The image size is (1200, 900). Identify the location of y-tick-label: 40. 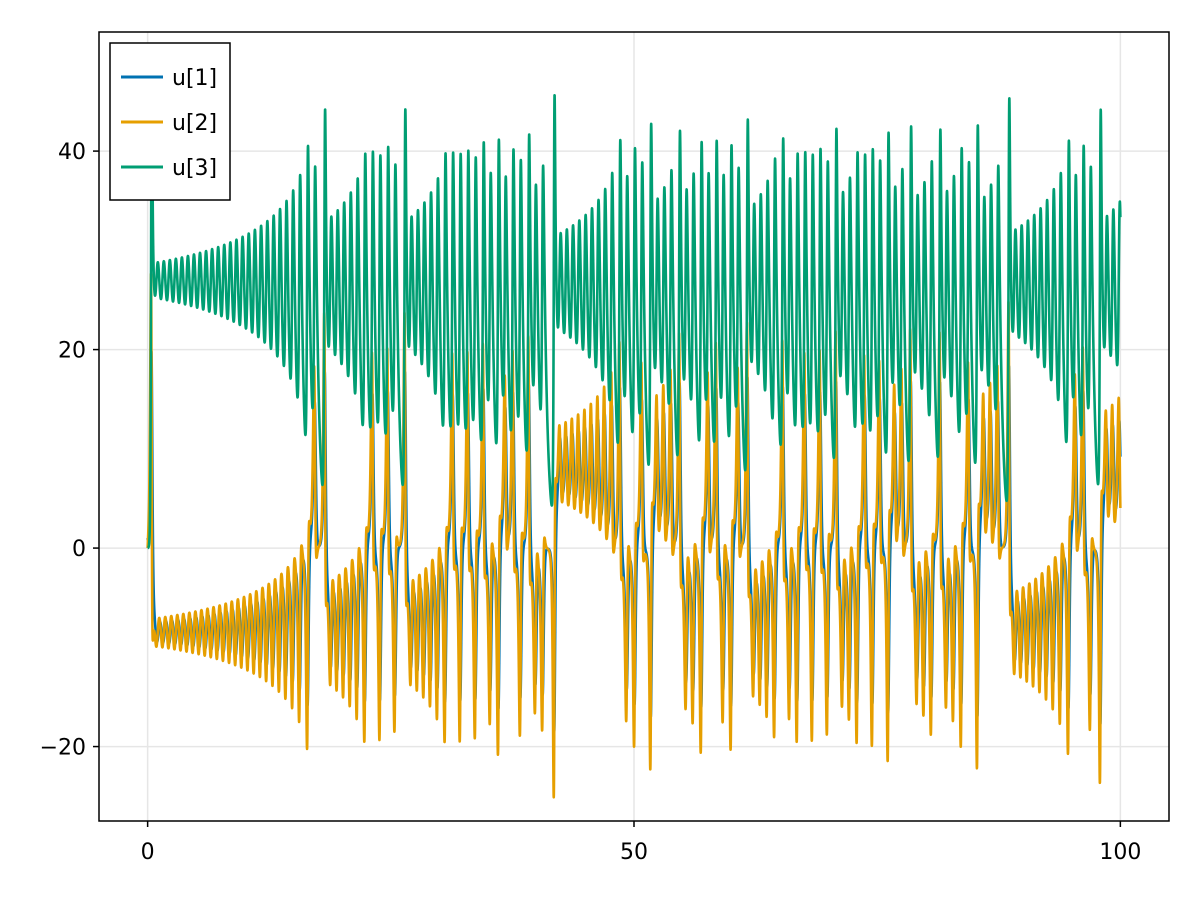
(72, 152).